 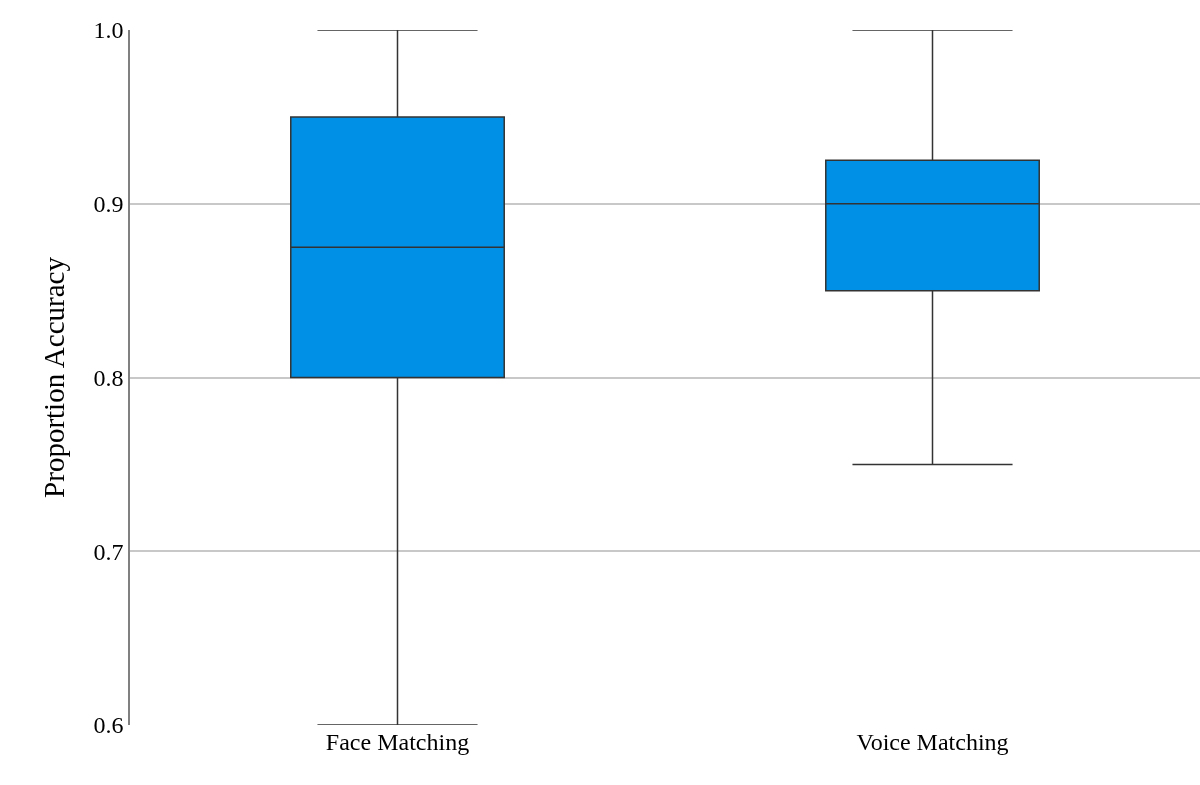 What do you see at coordinates (108, 204) in the screenshot?
I see `y-tick-label: 0.9` at bounding box center [108, 204].